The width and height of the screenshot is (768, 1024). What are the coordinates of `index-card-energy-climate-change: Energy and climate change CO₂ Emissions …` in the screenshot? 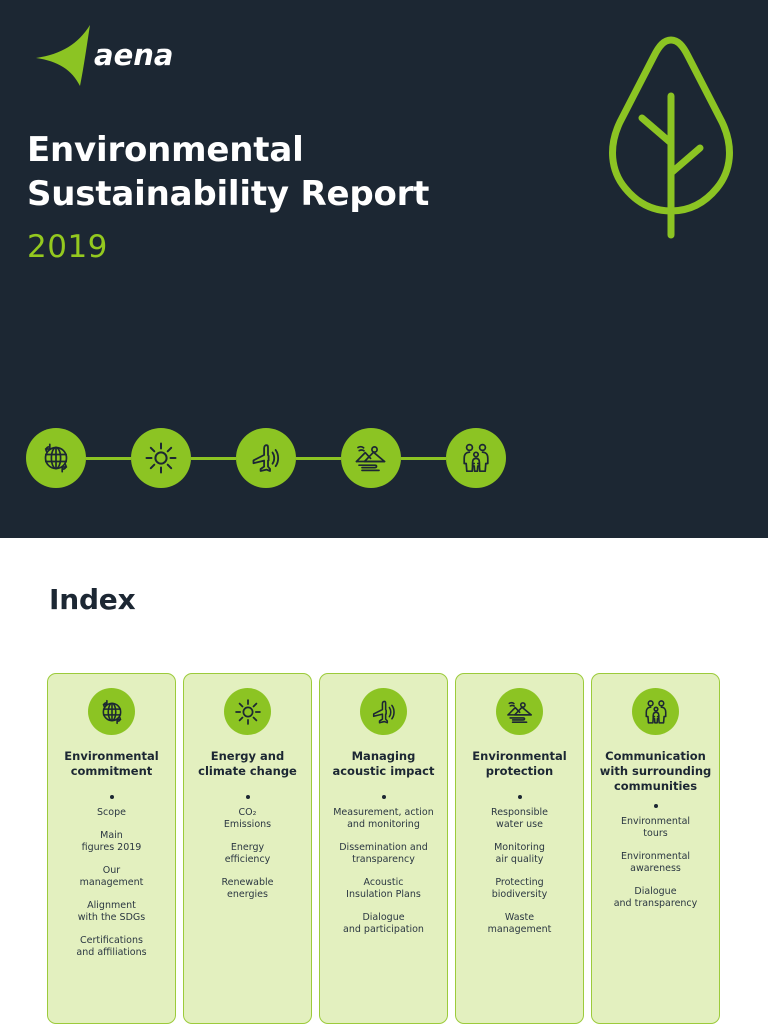 It's located at (247, 848).